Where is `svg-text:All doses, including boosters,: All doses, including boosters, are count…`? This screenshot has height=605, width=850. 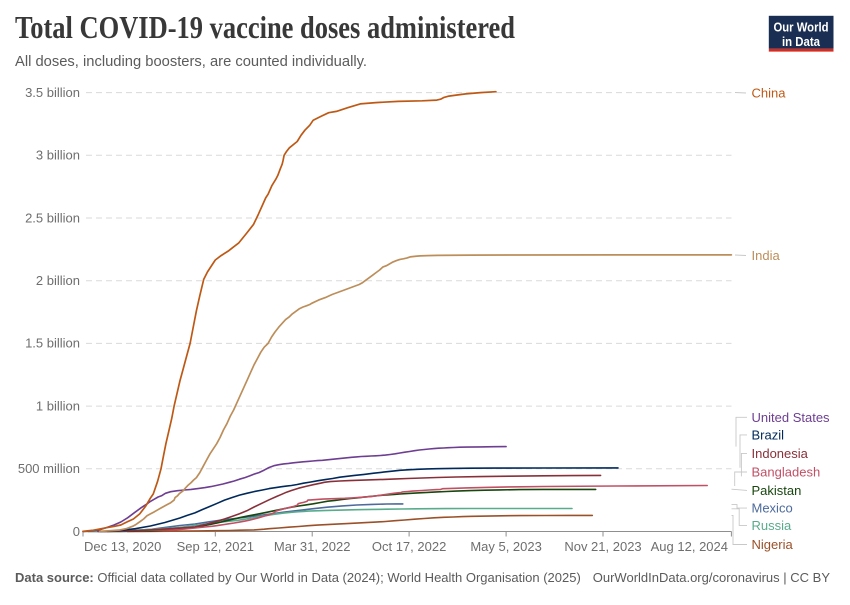
svg-text:All doses, including boosters,: All doses, including boosters, are count… is located at coordinates (191, 62).